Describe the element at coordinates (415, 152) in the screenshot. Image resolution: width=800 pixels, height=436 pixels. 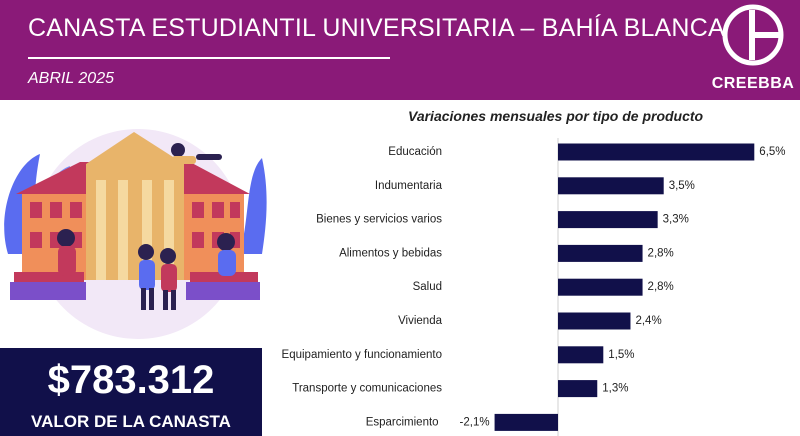
I see `category-label: Educación` at that location.